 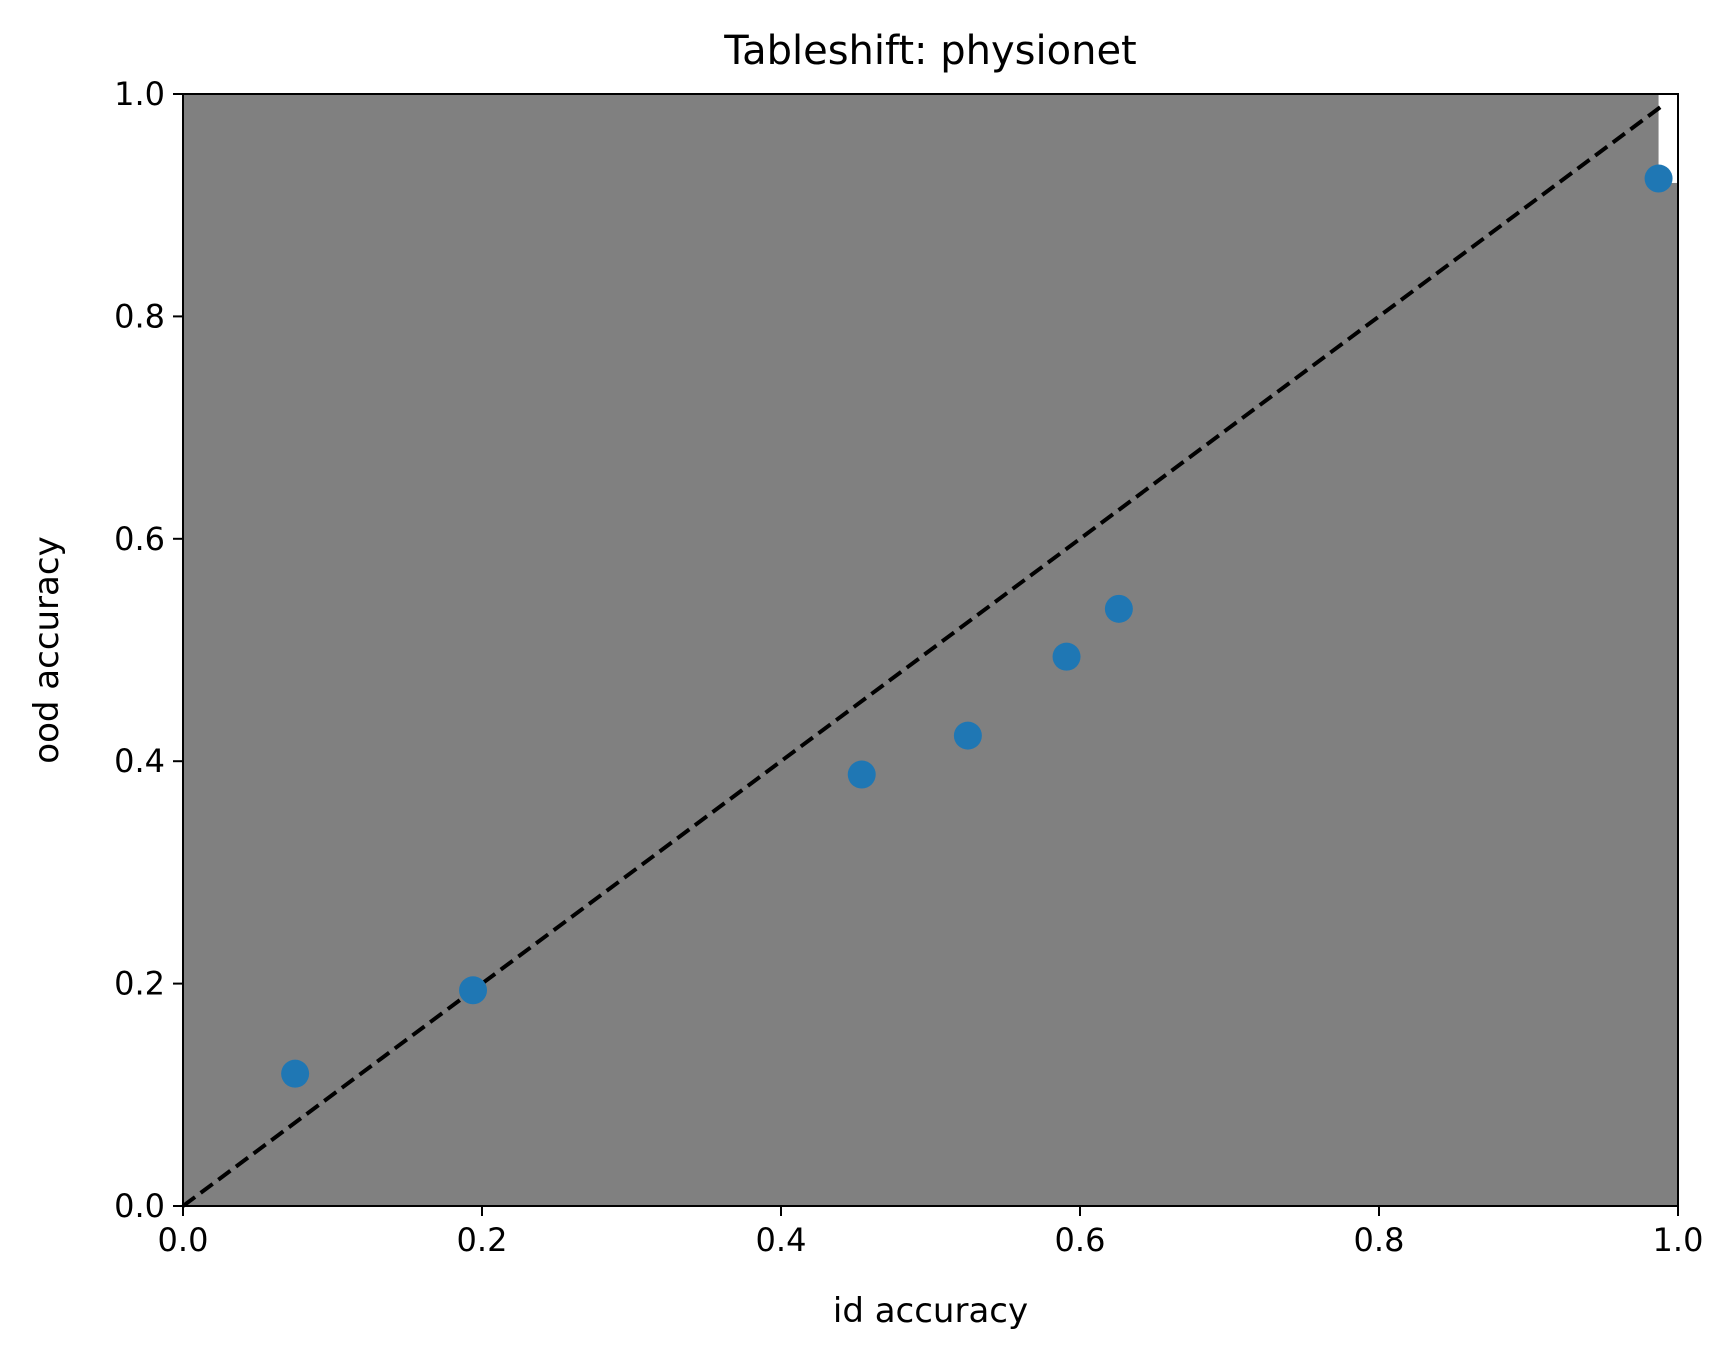 What do you see at coordinates (1678, 1240) in the screenshot?
I see `x-tick-label: 1.0` at bounding box center [1678, 1240].